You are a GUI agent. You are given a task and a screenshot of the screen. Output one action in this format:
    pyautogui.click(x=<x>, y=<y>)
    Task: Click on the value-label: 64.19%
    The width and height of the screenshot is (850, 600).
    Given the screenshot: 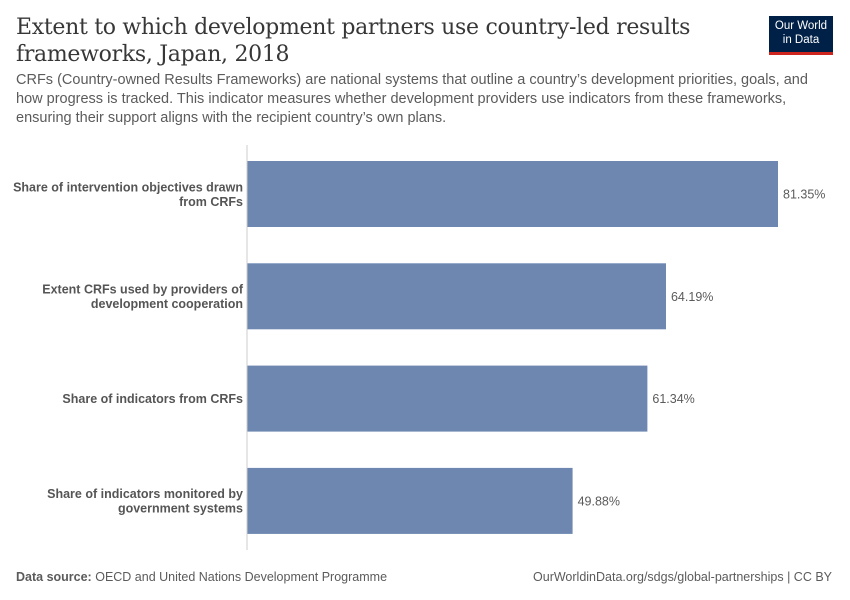 What is the action you would take?
    pyautogui.click(x=692, y=297)
    